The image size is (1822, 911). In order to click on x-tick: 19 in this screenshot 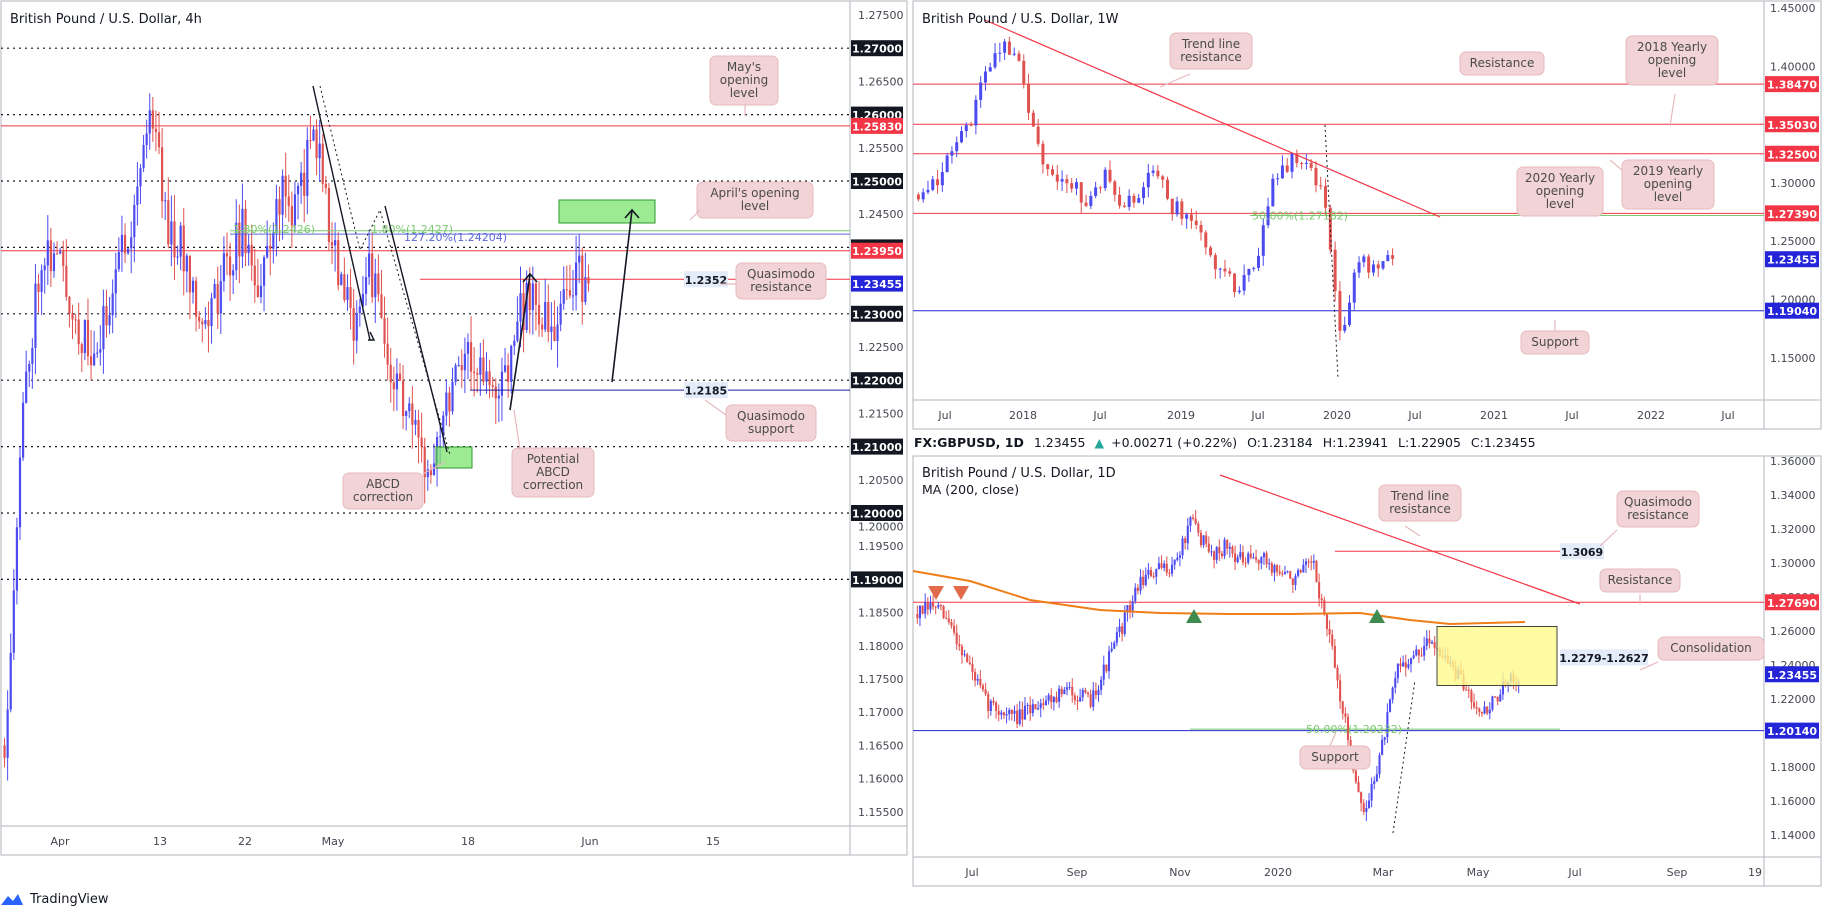, I will do `click(1755, 872)`.